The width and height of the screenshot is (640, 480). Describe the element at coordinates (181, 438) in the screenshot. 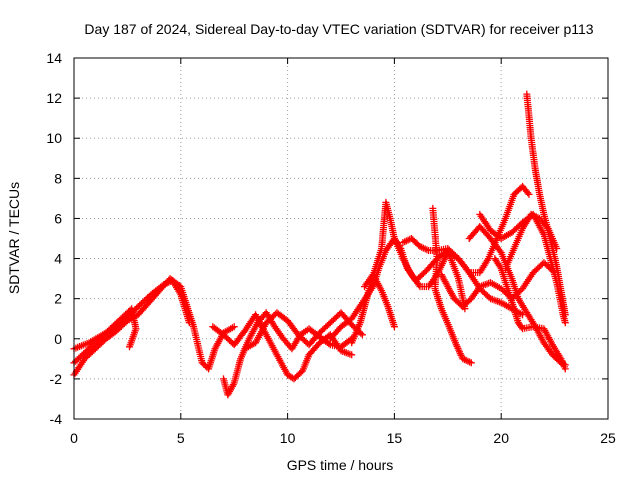

I see `x-tick-label: 5` at that location.